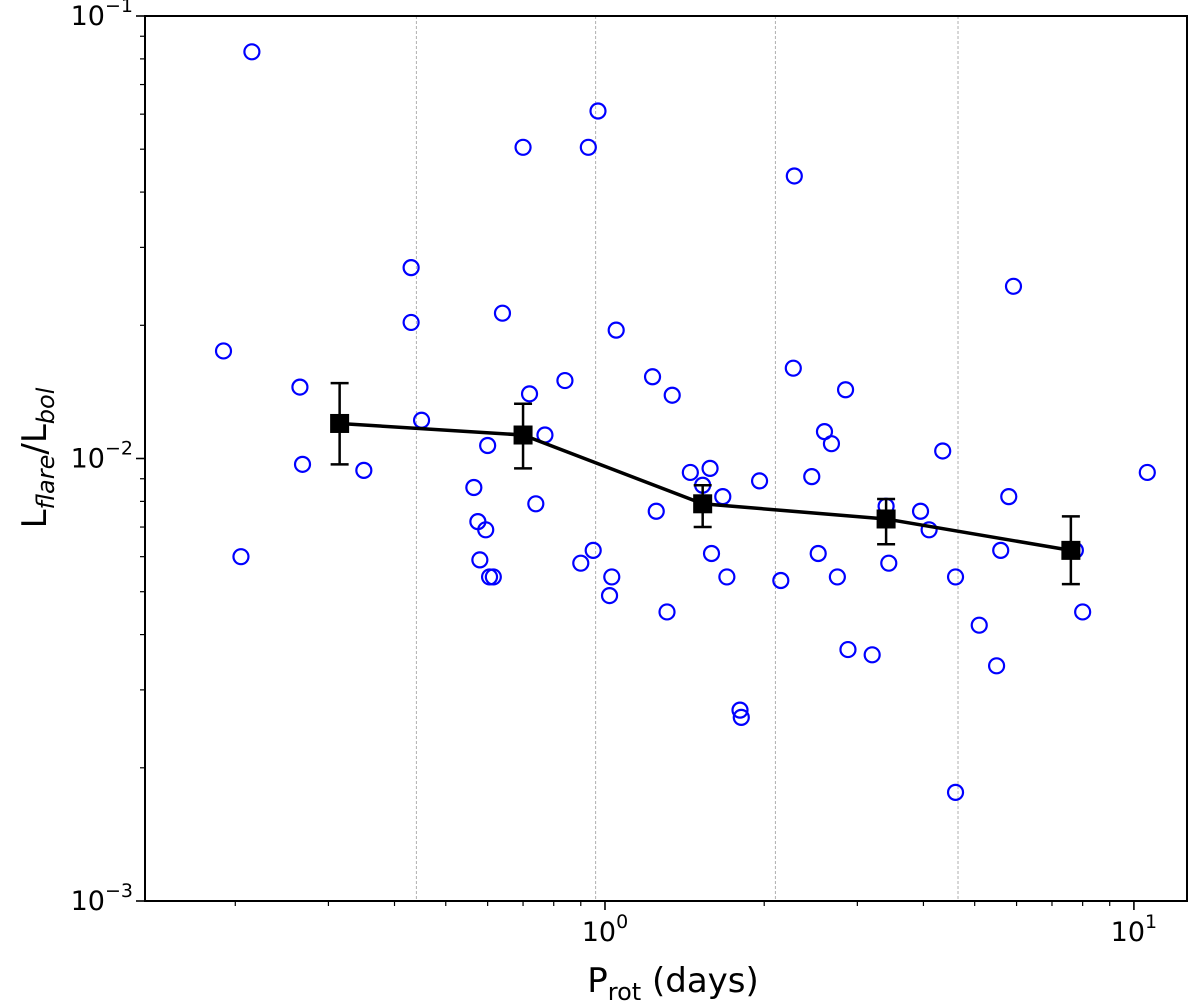 Image resolution: width=1200 pixels, height=1006 pixels. What do you see at coordinates (119, 8) in the screenshot?
I see `y-tick-exp: −1` at bounding box center [119, 8].